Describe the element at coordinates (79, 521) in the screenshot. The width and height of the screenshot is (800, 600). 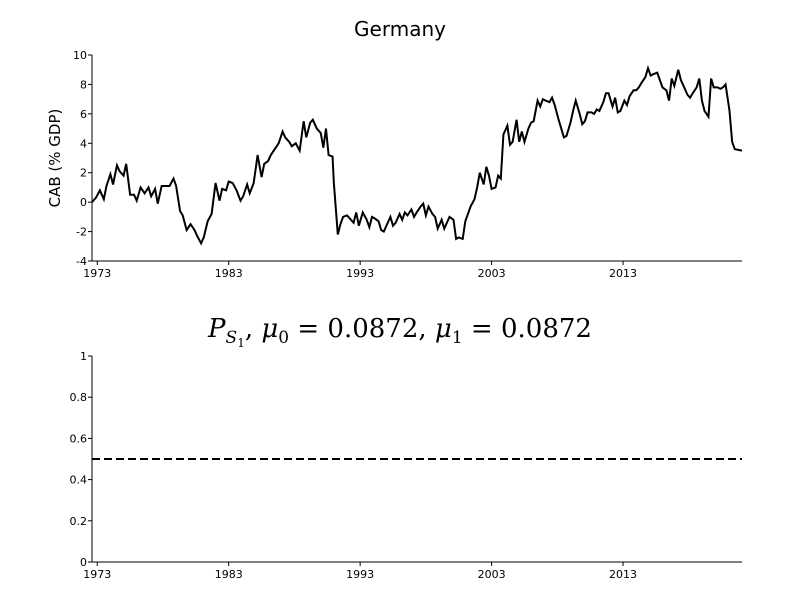
I see `y-tick-label: 0.2` at that location.